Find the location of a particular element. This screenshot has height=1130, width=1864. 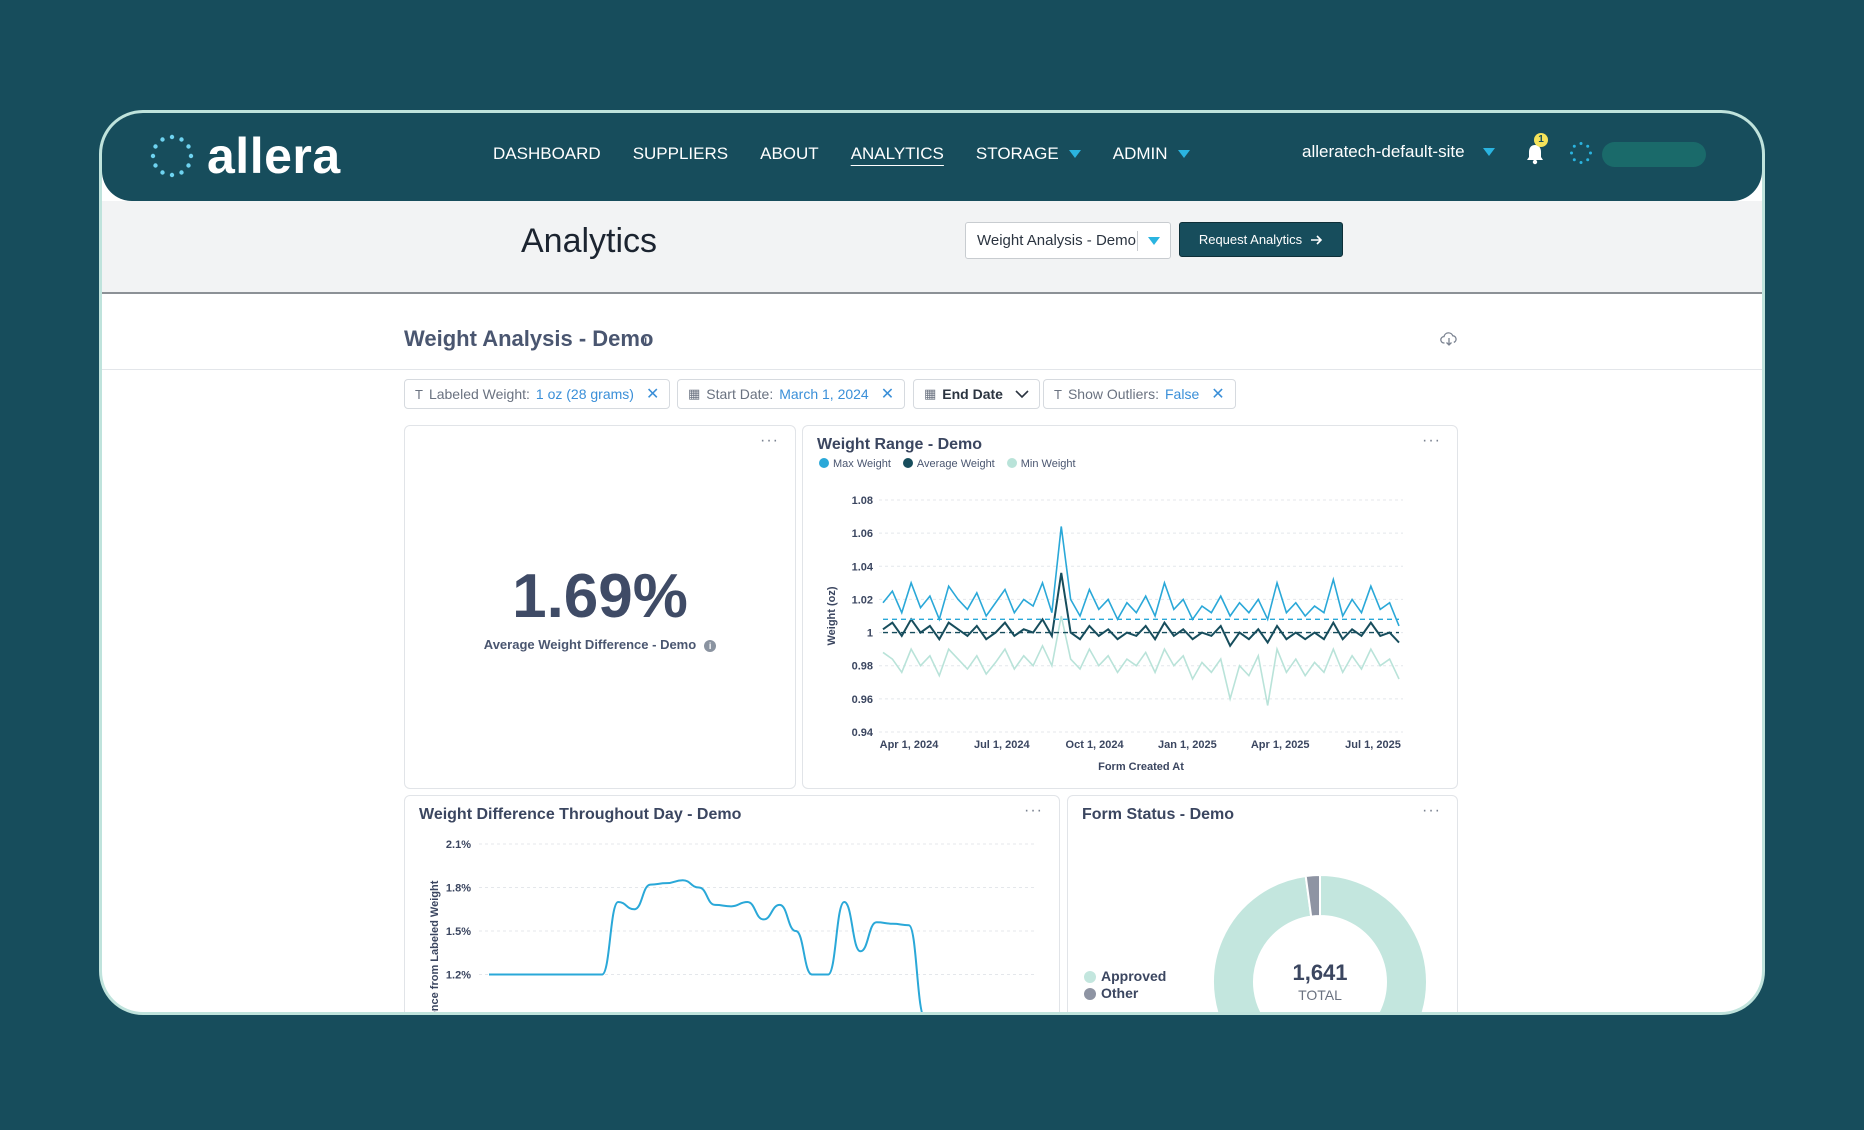

donut-slice-approved is located at coordinates (1320, 944).